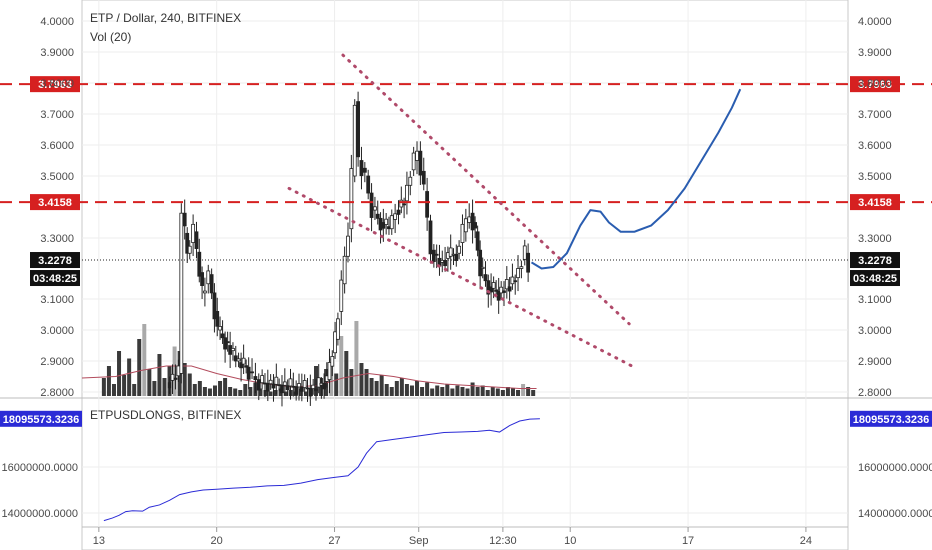  Describe the element at coordinates (875, 53) in the screenshot. I see `y-tick-right: 3.9000` at that location.